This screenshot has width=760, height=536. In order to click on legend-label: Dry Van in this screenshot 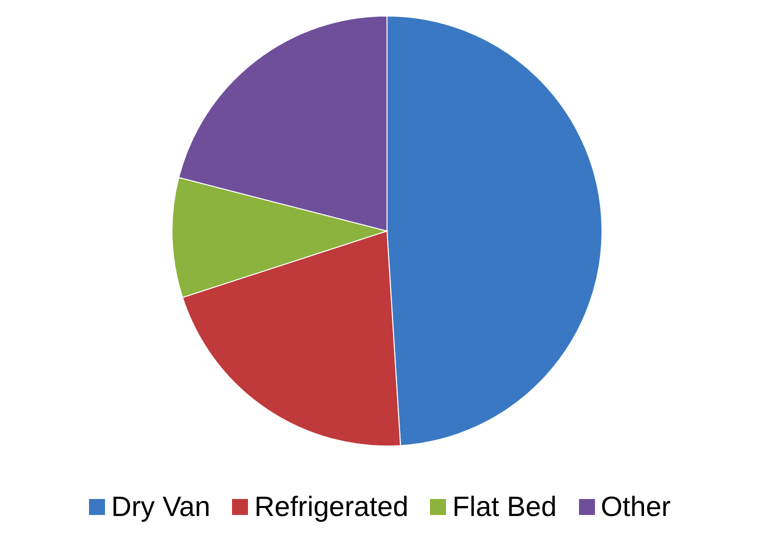, I will do `click(160, 507)`.